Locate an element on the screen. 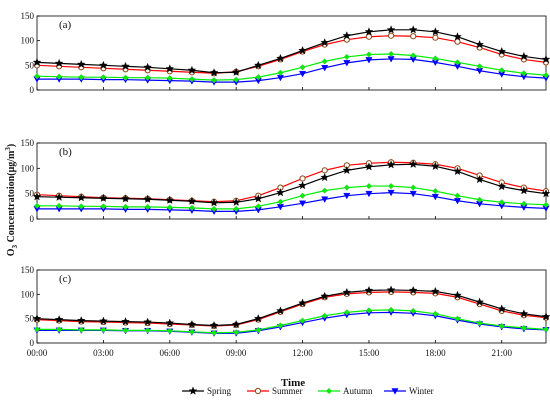 The image size is (550, 401). x-tick-label: 15:00 is located at coordinates (369, 353).